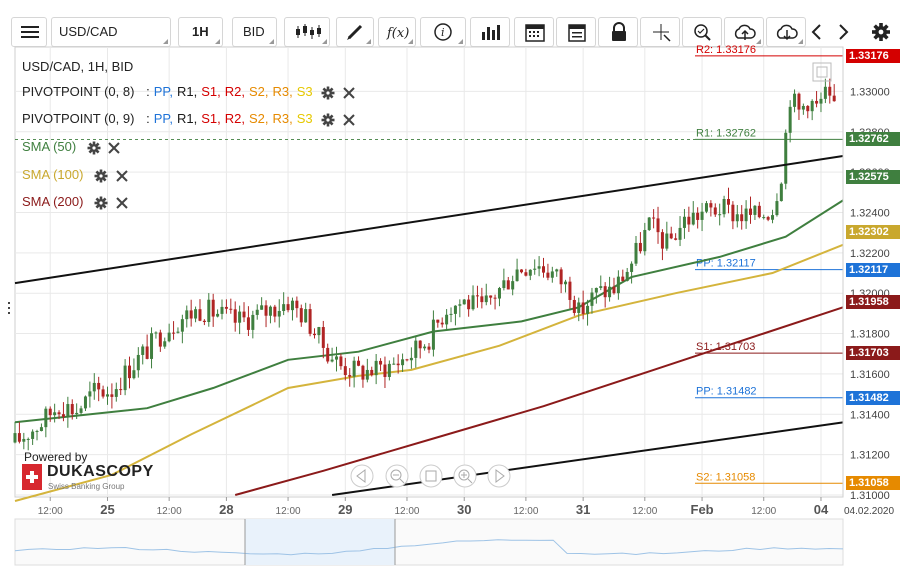  I want to click on chevron-left-icon, so click(816, 32).